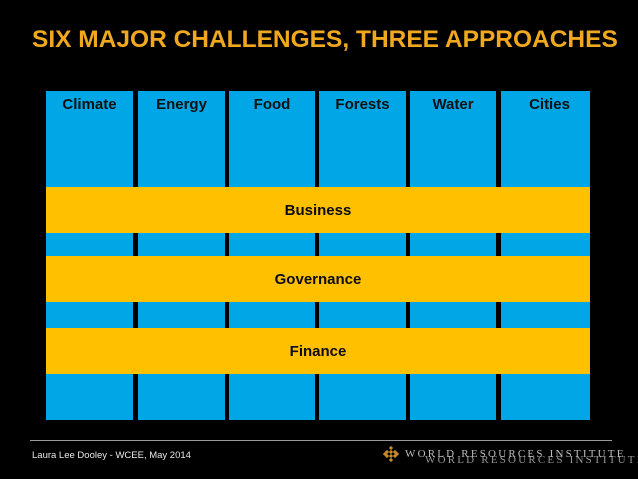  What do you see at coordinates (325, 39) in the screenshot?
I see `slide-title: SIX MAJOR CHALLENGES, THREE APPROACHES` at bounding box center [325, 39].